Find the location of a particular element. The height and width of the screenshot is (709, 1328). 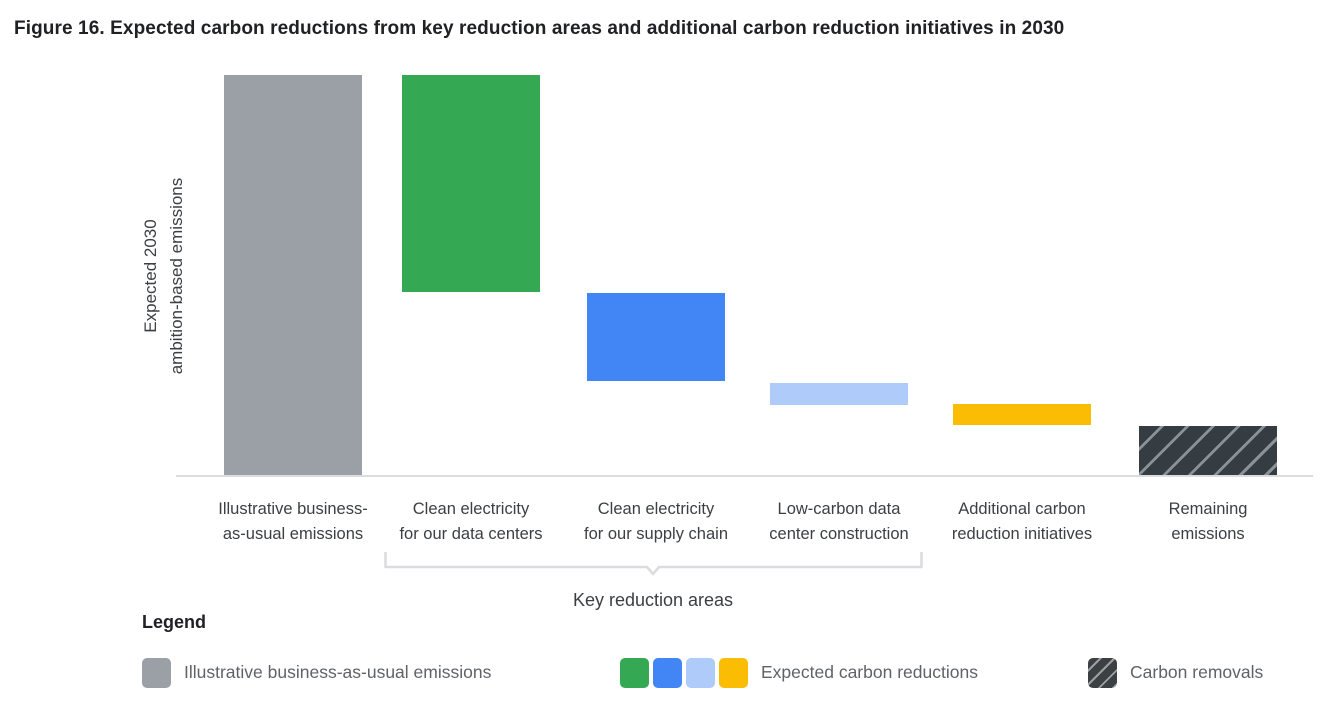

x-axis-label-2: Clean electricity for our data centers is located at coordinates (471, 522).